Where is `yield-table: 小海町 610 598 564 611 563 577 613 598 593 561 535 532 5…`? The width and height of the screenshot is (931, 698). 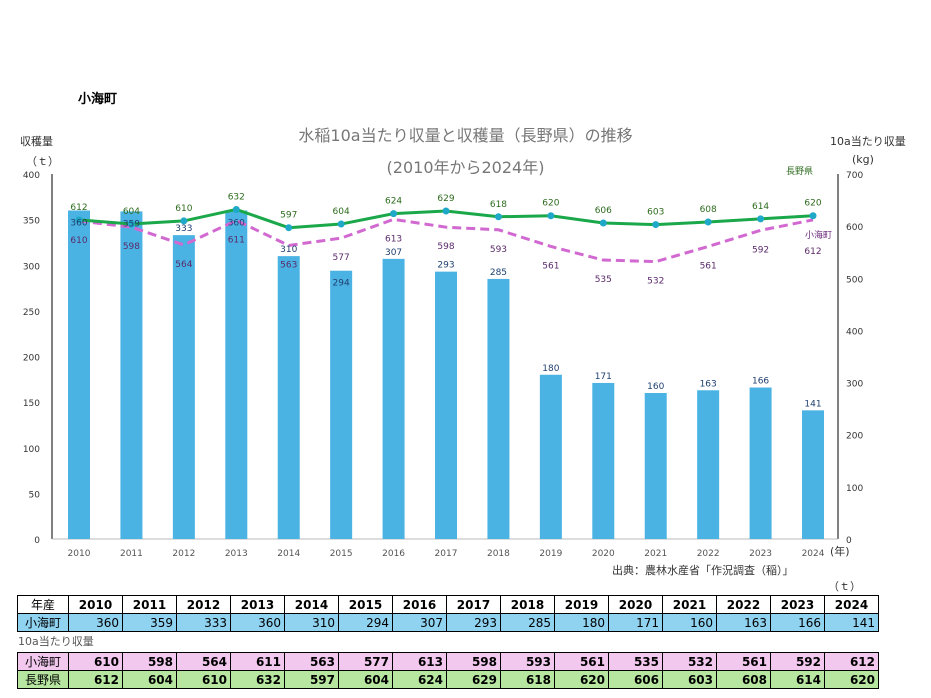 yield-table: 小海町 610 598 564 611 563 577 613 598 593 561 535 532 5… is located at coordinates (448, 670).